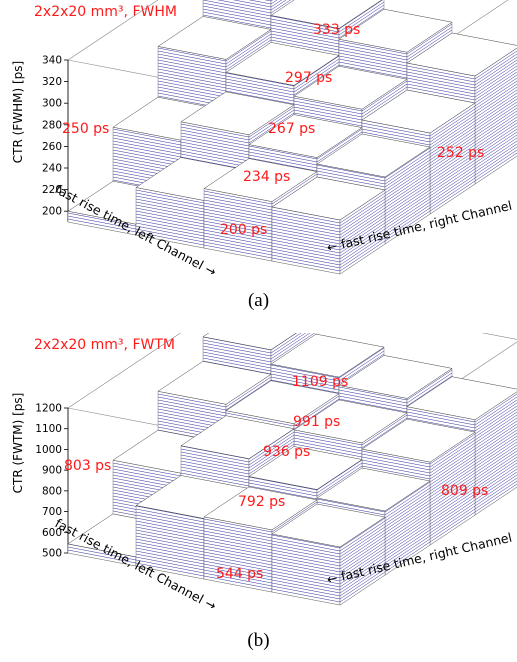  What do you see at coordinates (52, 554) in the screenshot?
I see `z-tick-label: 500` at bounding box center [52, 554].